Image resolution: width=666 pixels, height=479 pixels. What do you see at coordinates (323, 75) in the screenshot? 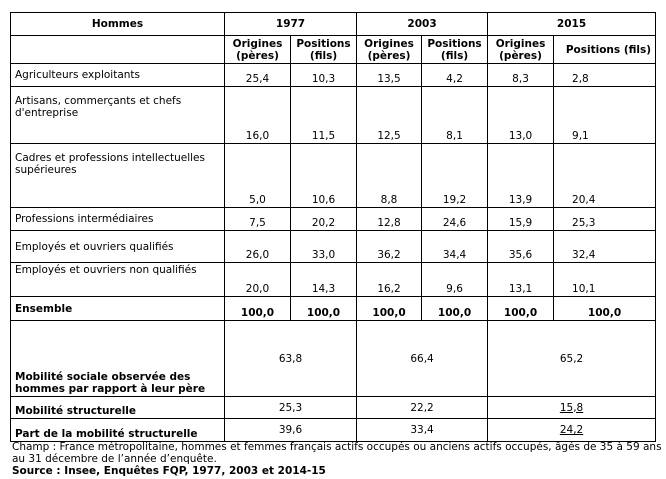
I see `cell-value: 10,3` at bounding box center [323, 75].